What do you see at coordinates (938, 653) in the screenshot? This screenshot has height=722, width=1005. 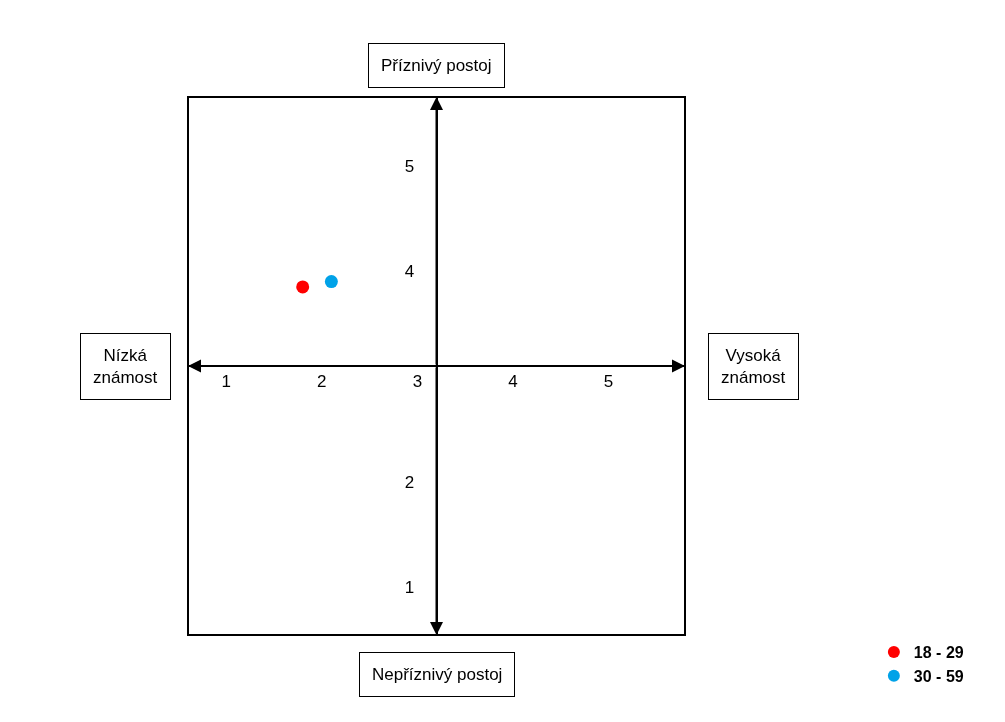 I see `legend-label: 18 - 29` at bounding box center [938, 653].